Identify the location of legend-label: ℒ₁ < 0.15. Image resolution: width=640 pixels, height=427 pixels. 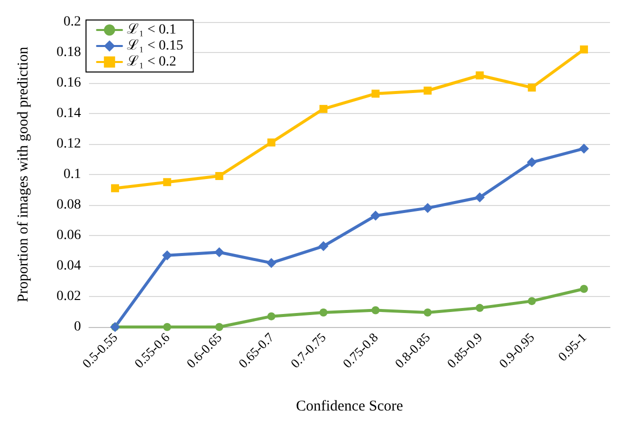
(155, 46).